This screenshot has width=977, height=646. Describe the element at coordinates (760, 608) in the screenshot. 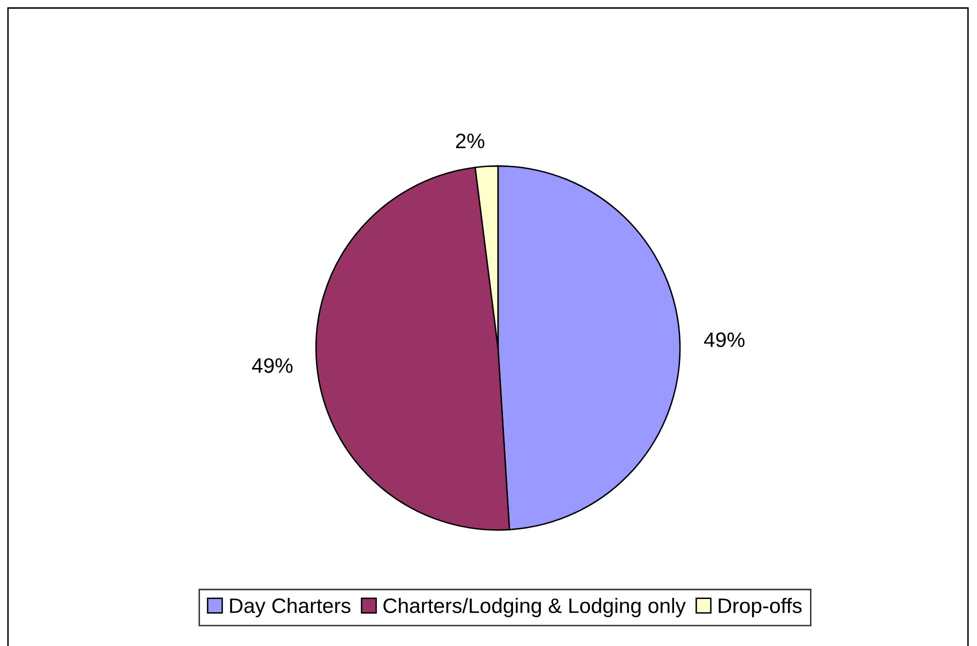

I see `legend-label: Drop-offs` at that location.